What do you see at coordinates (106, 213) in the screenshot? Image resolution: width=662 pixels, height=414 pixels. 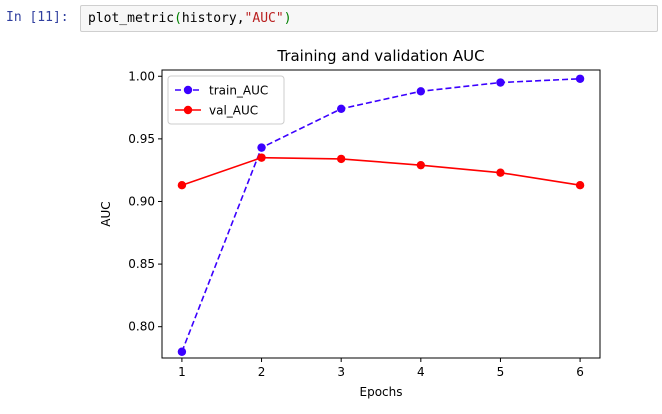 I see `y-axis-label: AUC` at bounding box center [106, 213].